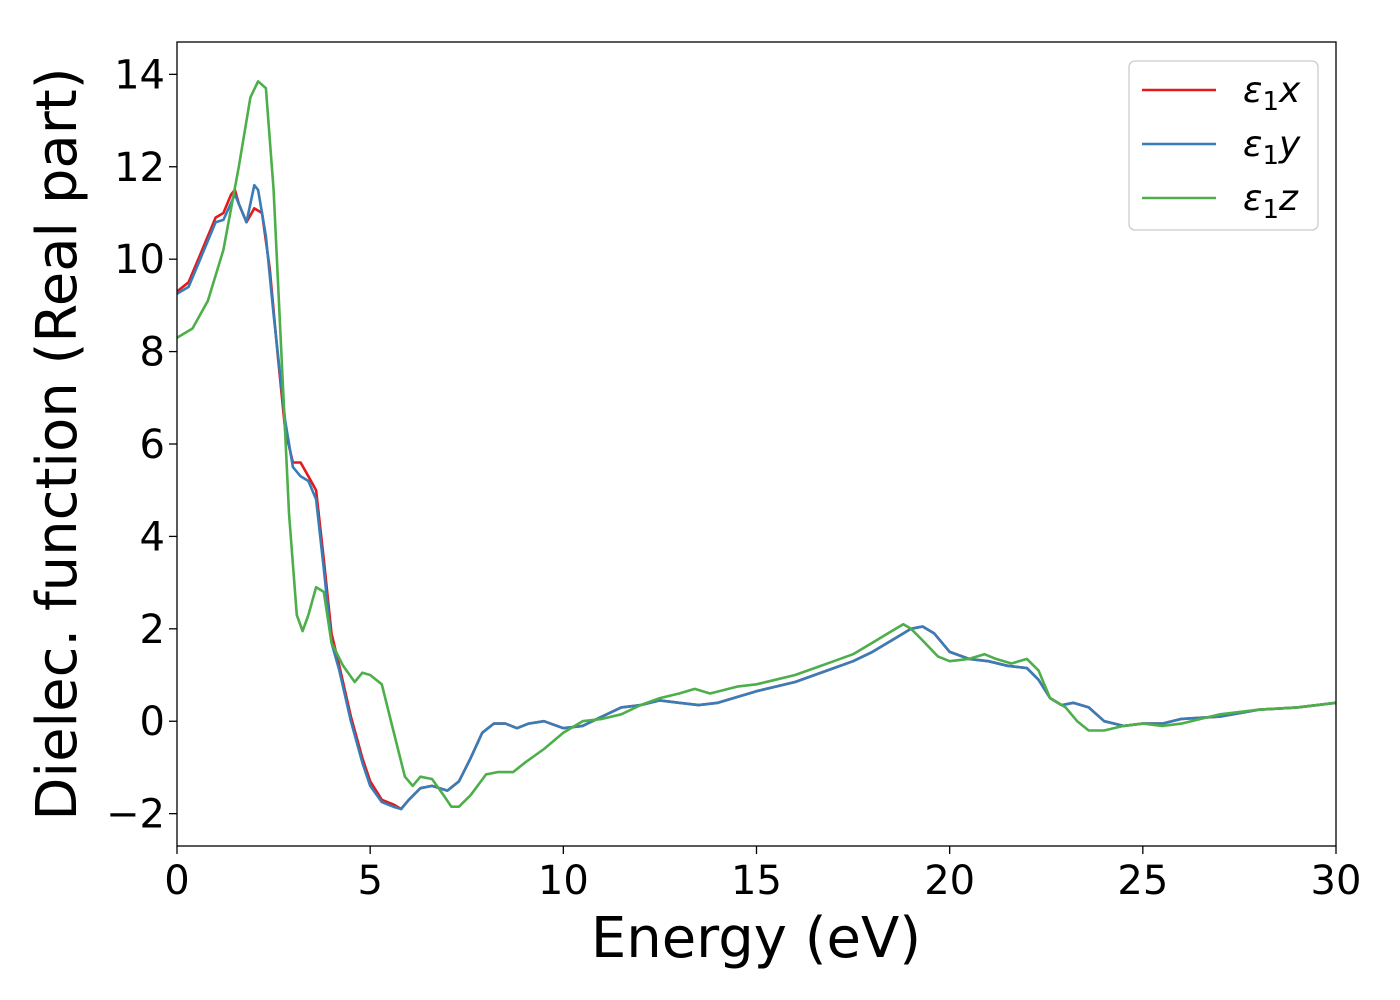 The height and width of the screenshot is (1000, 1400). Describe the element at coordinates (1272, 147) in the screenshot. I see `legend-label-1: ε1y` at that location.